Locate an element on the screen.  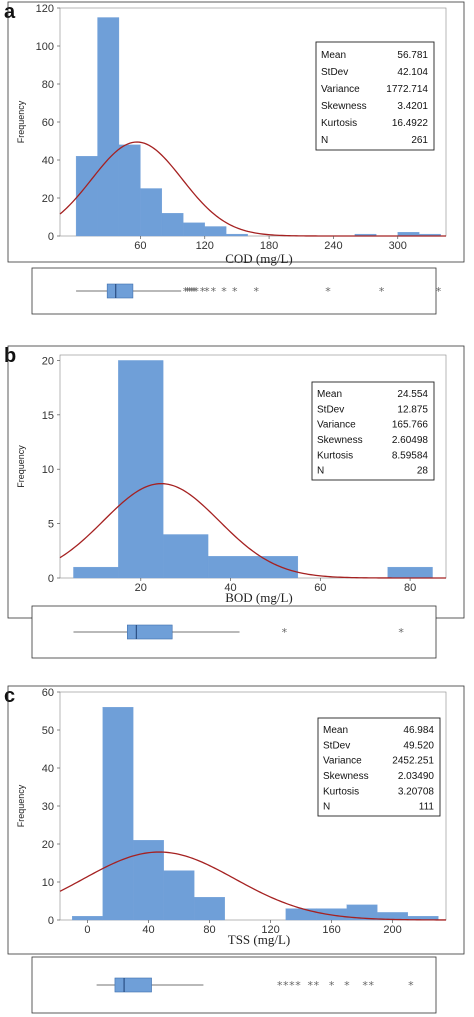
stat-value: 3.20708 is located at coordinates (416, 791).